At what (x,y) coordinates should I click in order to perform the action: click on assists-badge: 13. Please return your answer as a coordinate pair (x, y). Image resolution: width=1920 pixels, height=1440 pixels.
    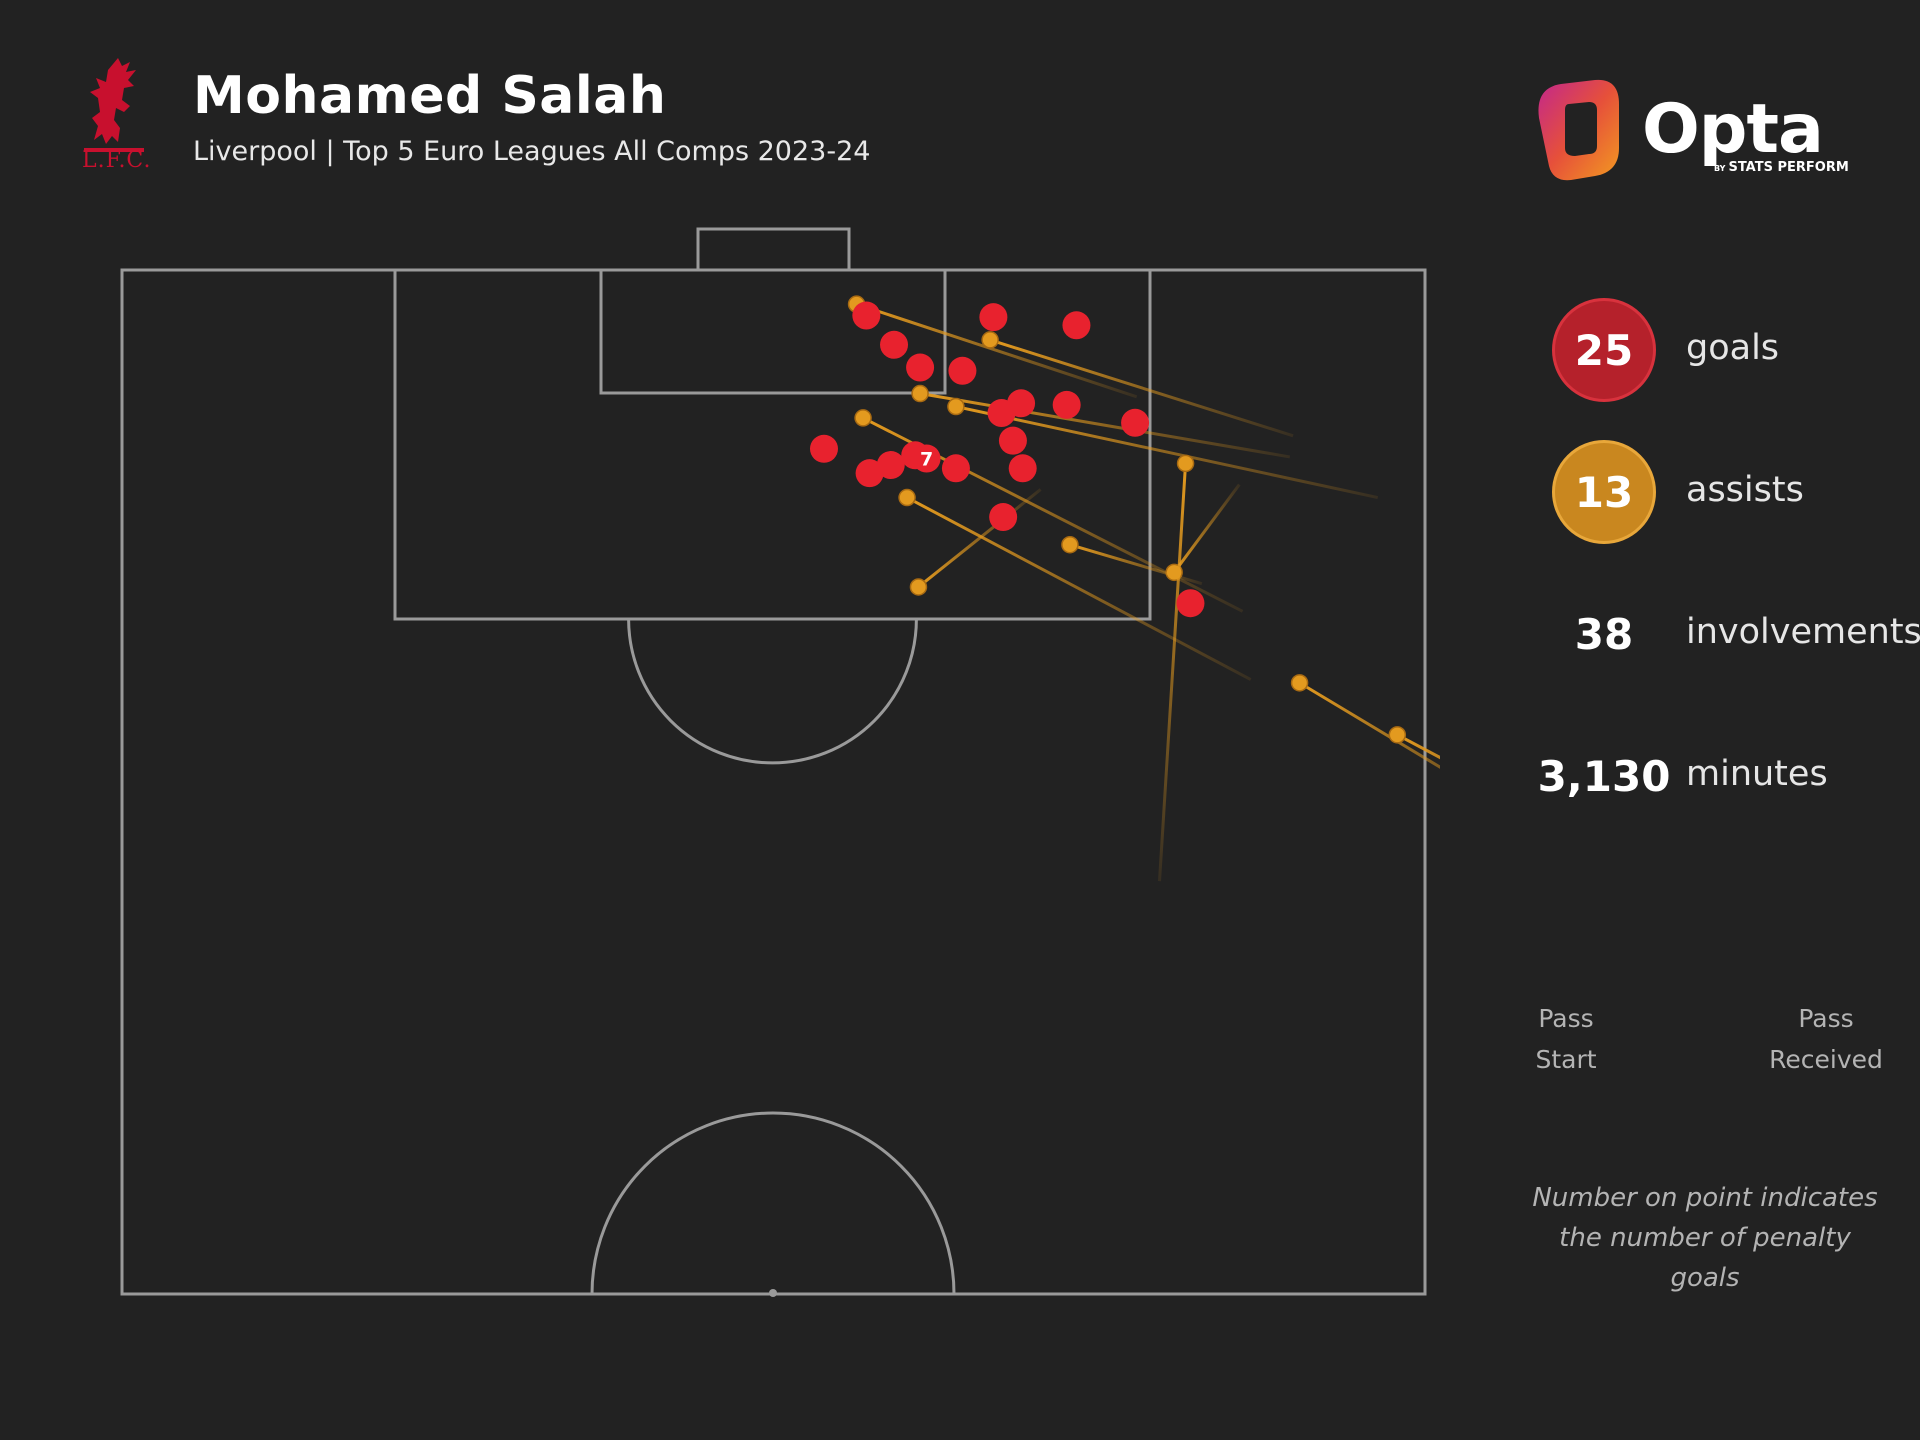
    Looking at the image, I should click on (1604, 492).